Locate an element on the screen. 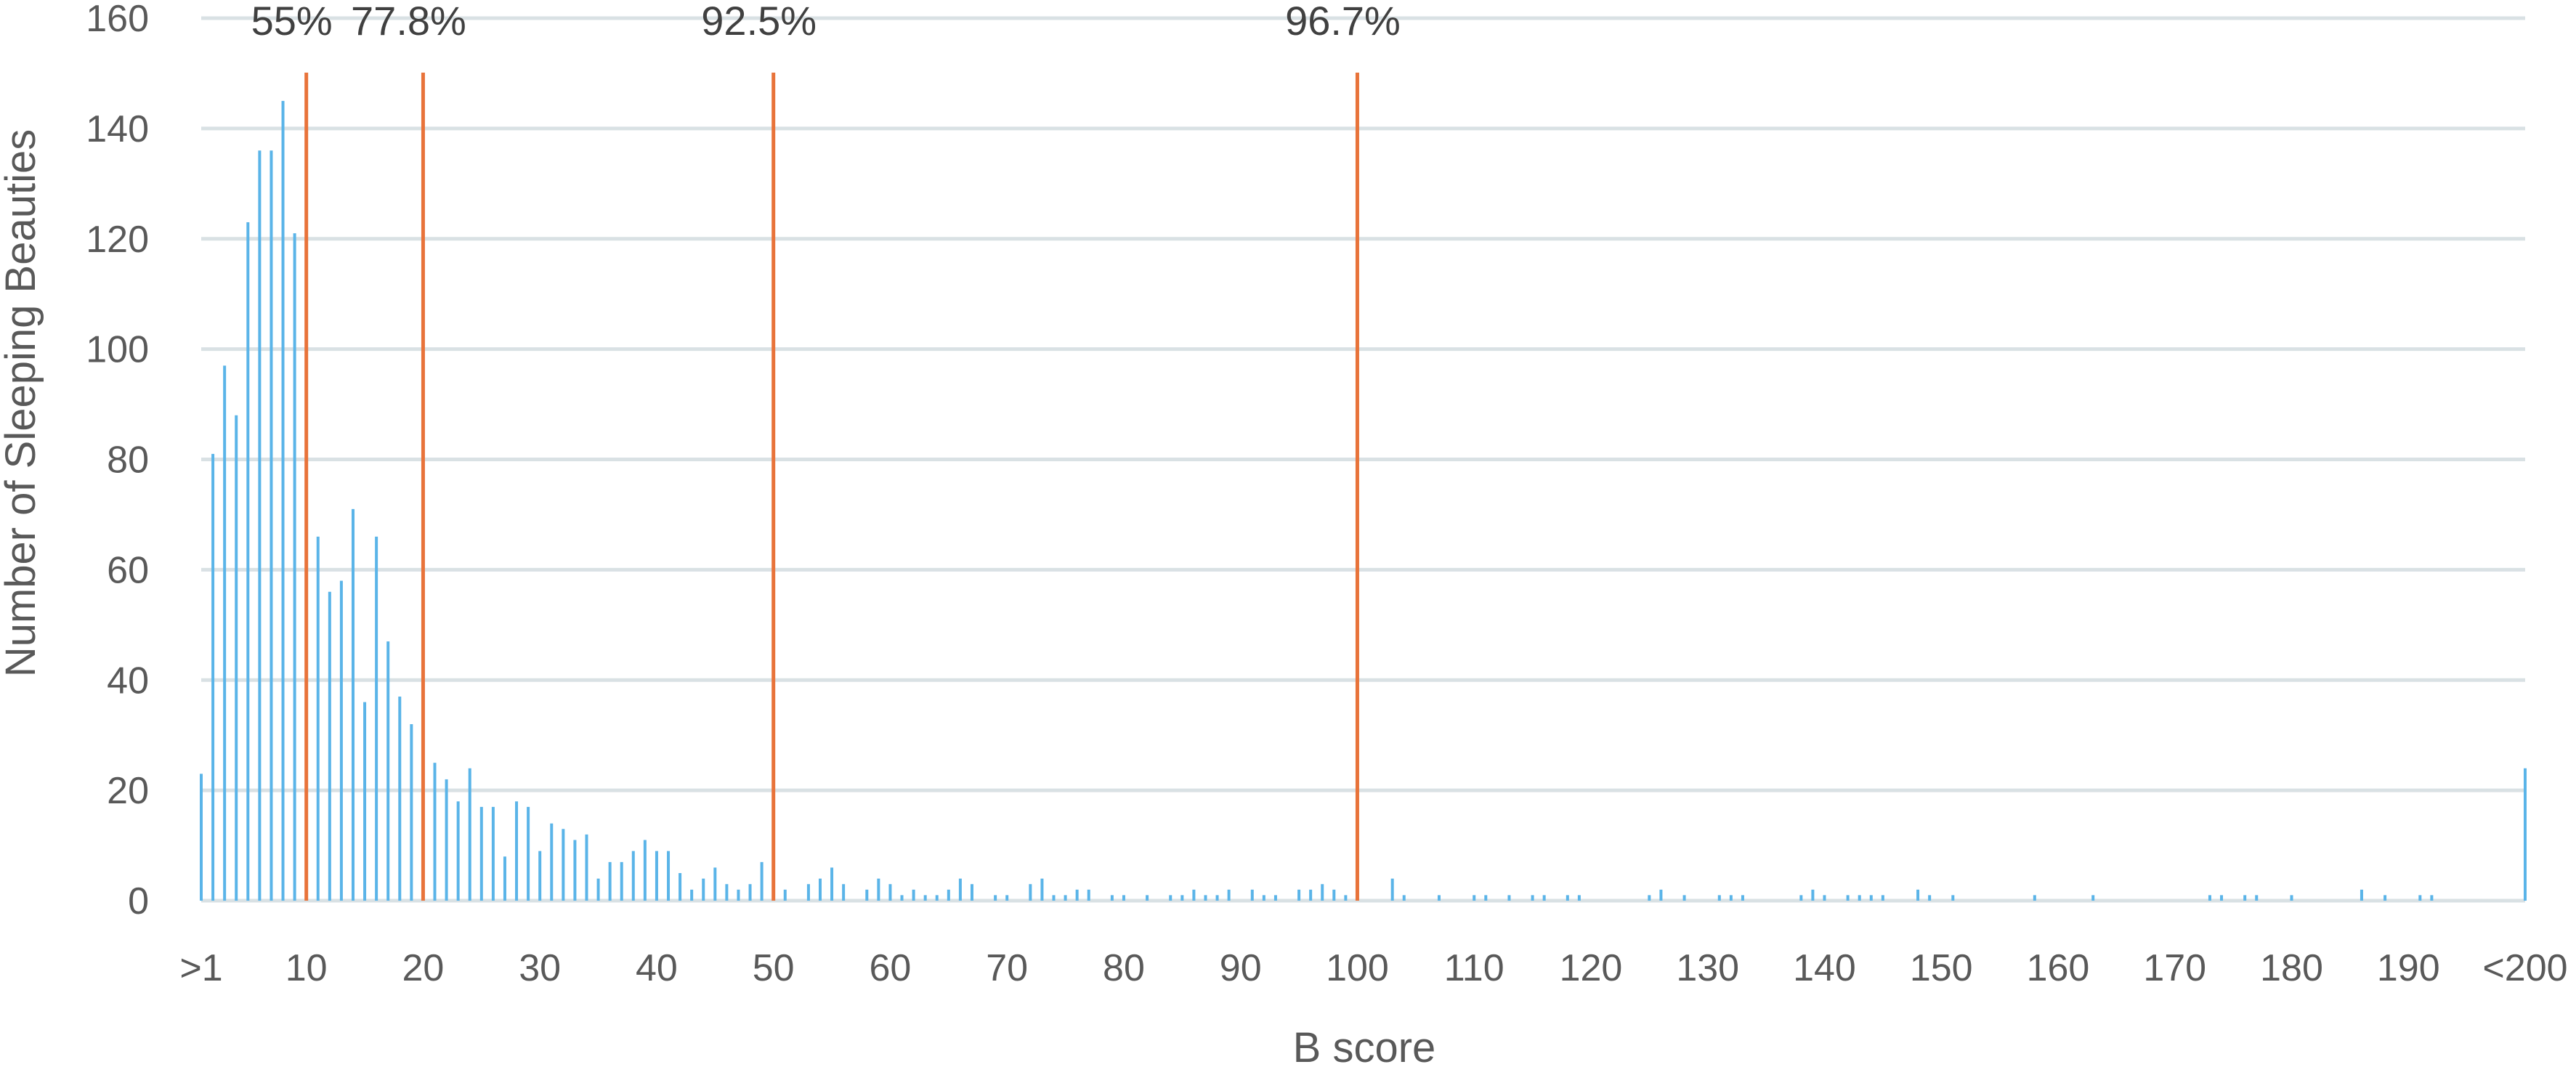 Image resolution: width=2576 pixels, height=1067 pixels. x-tick-label: 90 is located at coordinates (1241, 968).